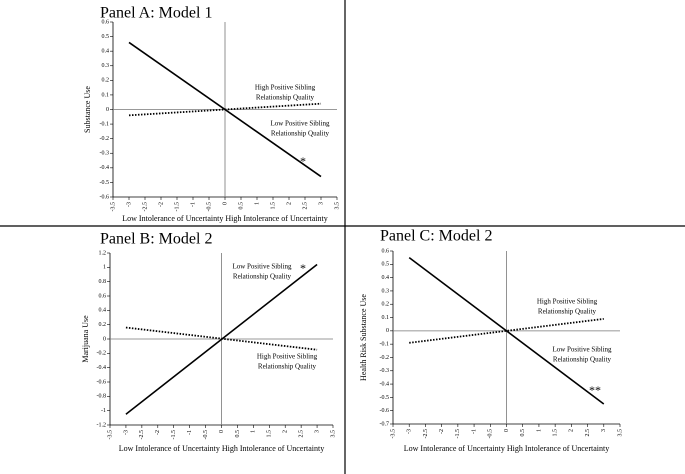 The image size is (685, 474). What do you see at coordinates (103, 411) in the screenshot?
I see `y-tick-label: -1` at bounding box center [103, 411].